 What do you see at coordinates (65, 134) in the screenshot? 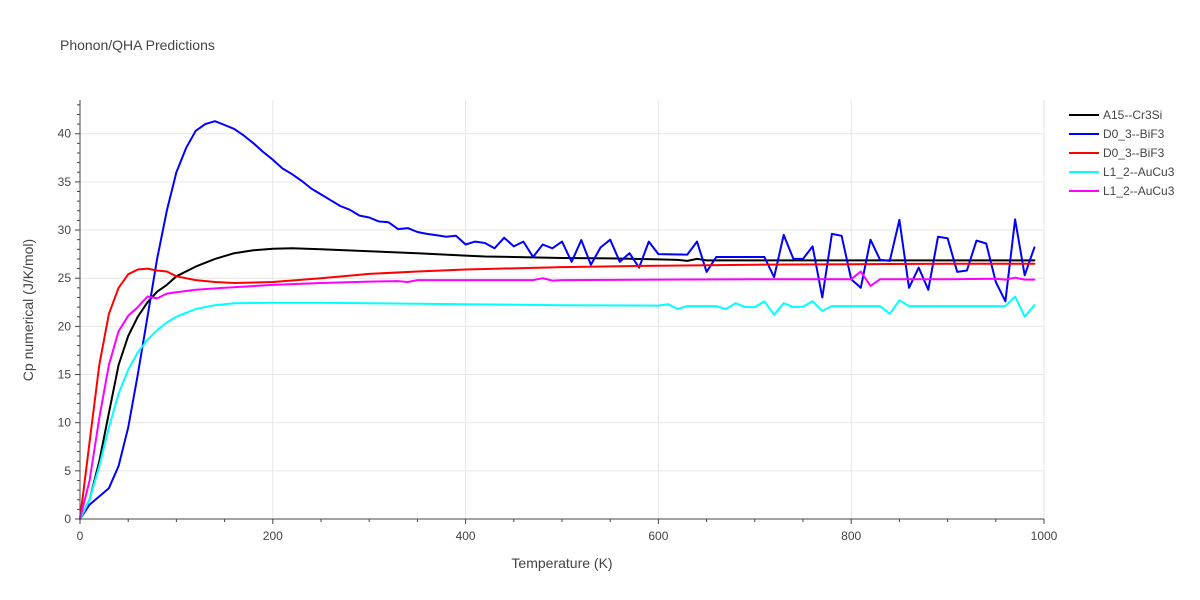
I see `y-tick-label: 40` at bounding box center [65, 134].